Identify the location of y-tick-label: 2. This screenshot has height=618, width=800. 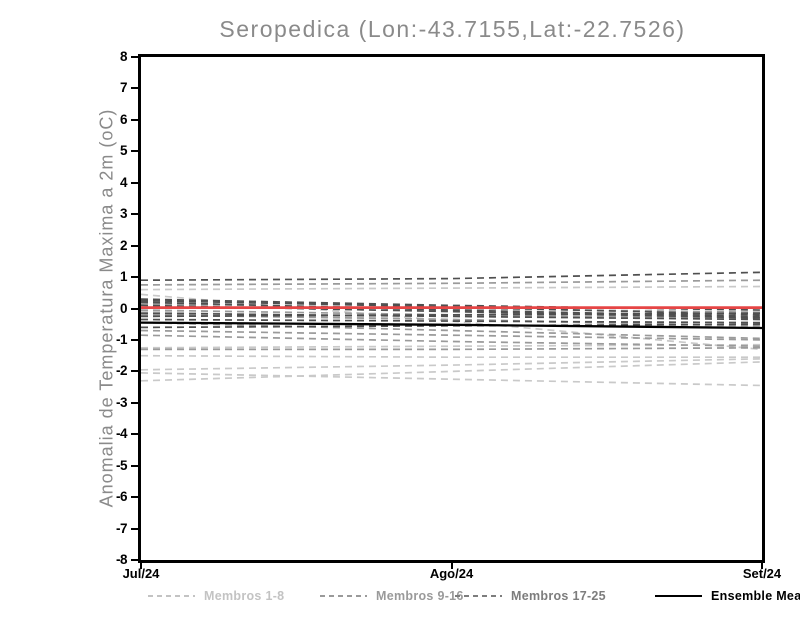
(123, 245).